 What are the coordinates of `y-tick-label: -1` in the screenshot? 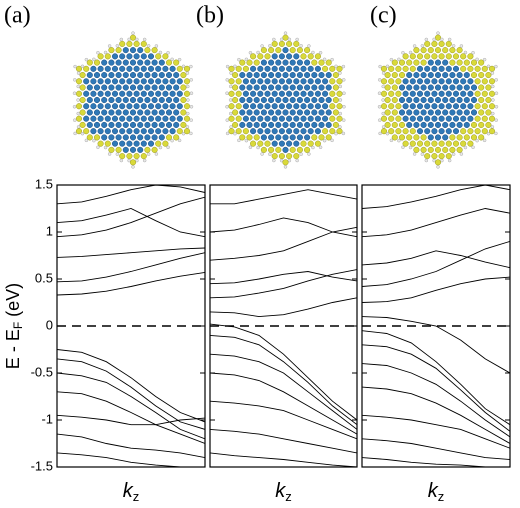 It's located at (47, 418).